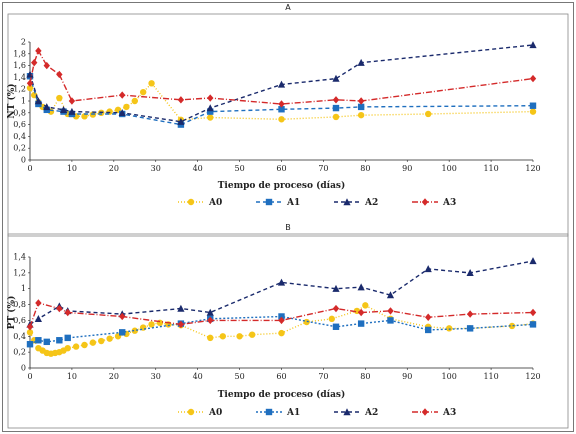  Describe the element at coordinates (281, 376) in the screenshot. I see `x-tick-label: 60` at that location.